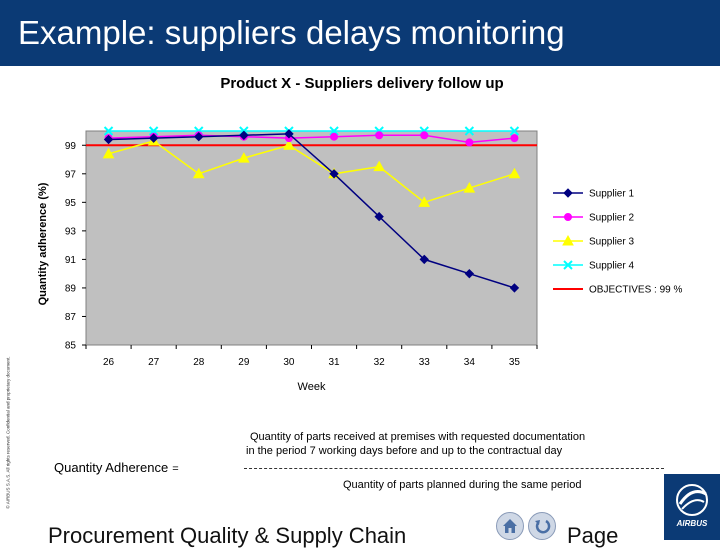 This screenshot has width=720, height=553. What do you see at coordinates (611, 266) in the screenshot?
I see `legend-supplier-4-label: Supplier 4` at bounding box center [611, 266].